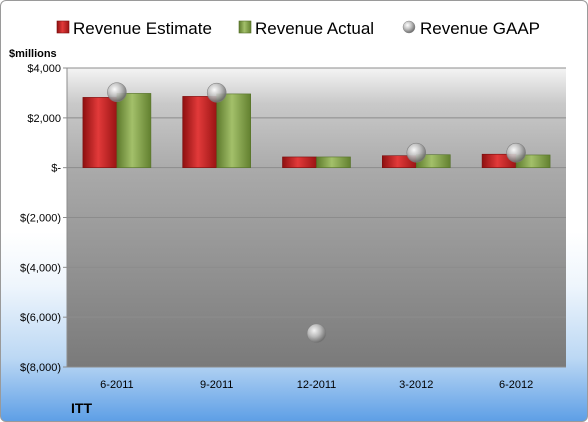  What do you see at coordinates (33, 54) in the screenshot?
I see `unit-label: $millions` at bounding box center [33, 54].